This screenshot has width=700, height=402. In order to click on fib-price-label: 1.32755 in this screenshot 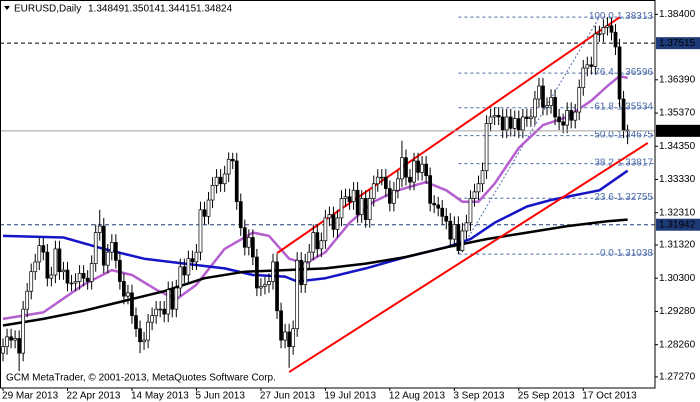, I will do `click(635, 197)`.